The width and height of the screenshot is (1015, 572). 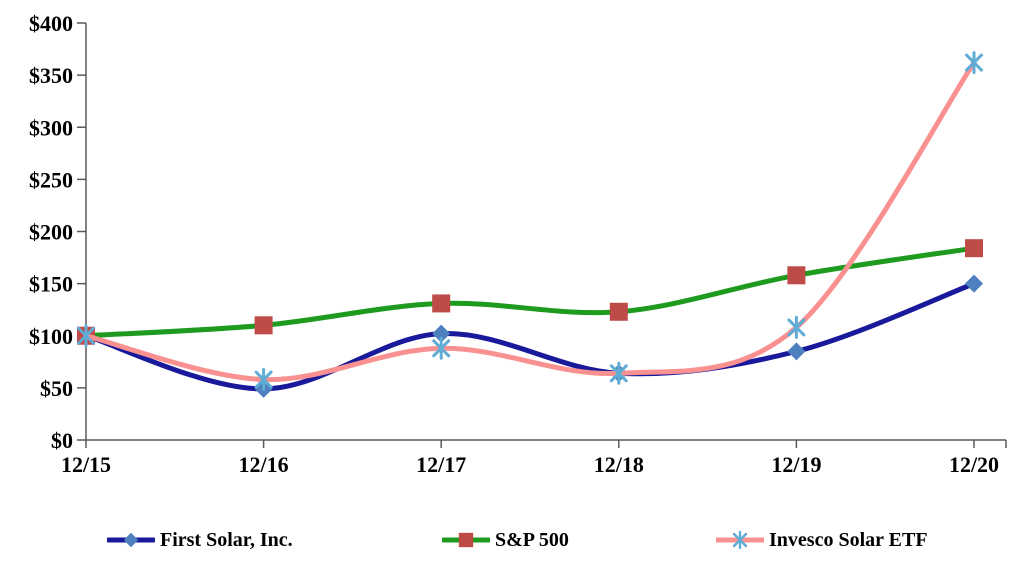 What do you see at coordinates (441, 464) in the screenshot?
I see `x-axis-label: 12/17` at bounding box center [441, 464].